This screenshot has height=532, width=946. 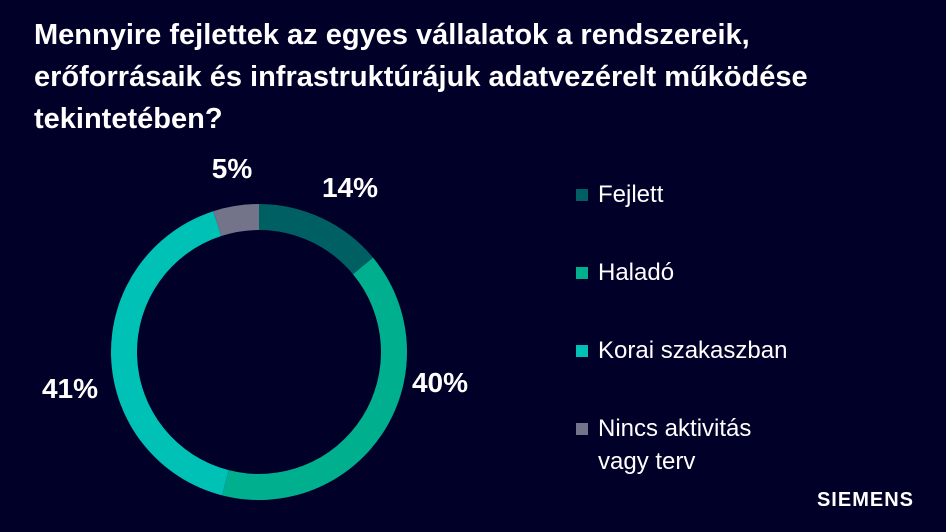 What do you see at coordinates (350, 187) in the screenshot?
I see `data-label-fejlett: 14%` at bounding box center [350, 187].